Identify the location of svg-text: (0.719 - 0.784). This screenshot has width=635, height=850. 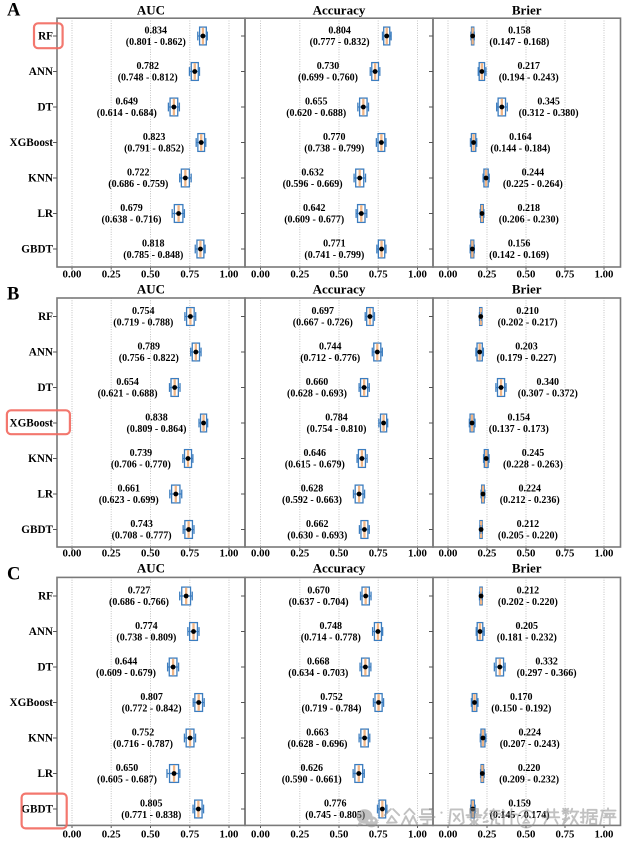
(332, 708).